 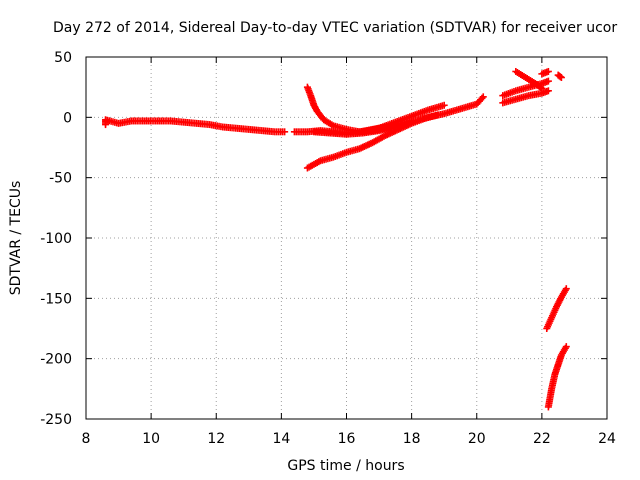 I want to click on y-tick-label: -50, so click(x=60, y=179).